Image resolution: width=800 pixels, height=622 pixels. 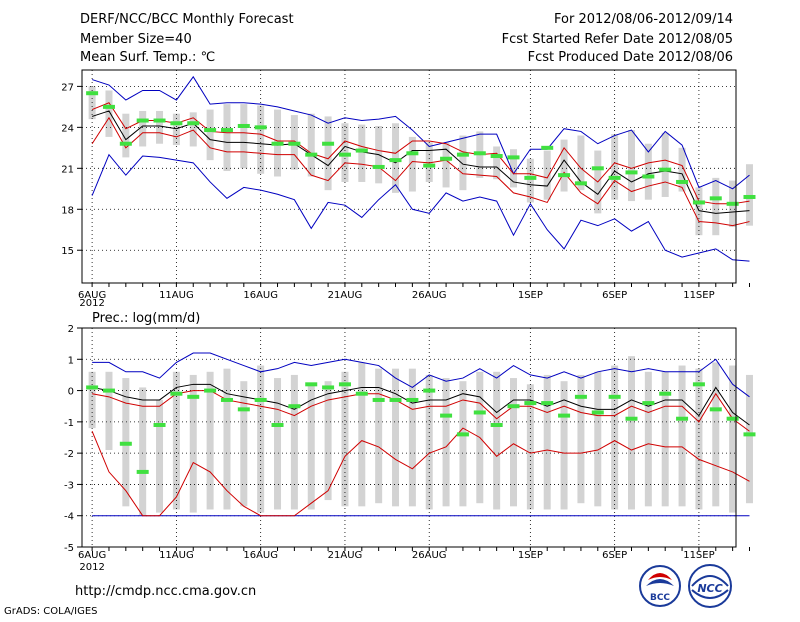 What do you see at coordinates (345, 555) in the screenshot?
I see `precipitation-xtick-label: 21AUG` at bounding box center [345, 555].